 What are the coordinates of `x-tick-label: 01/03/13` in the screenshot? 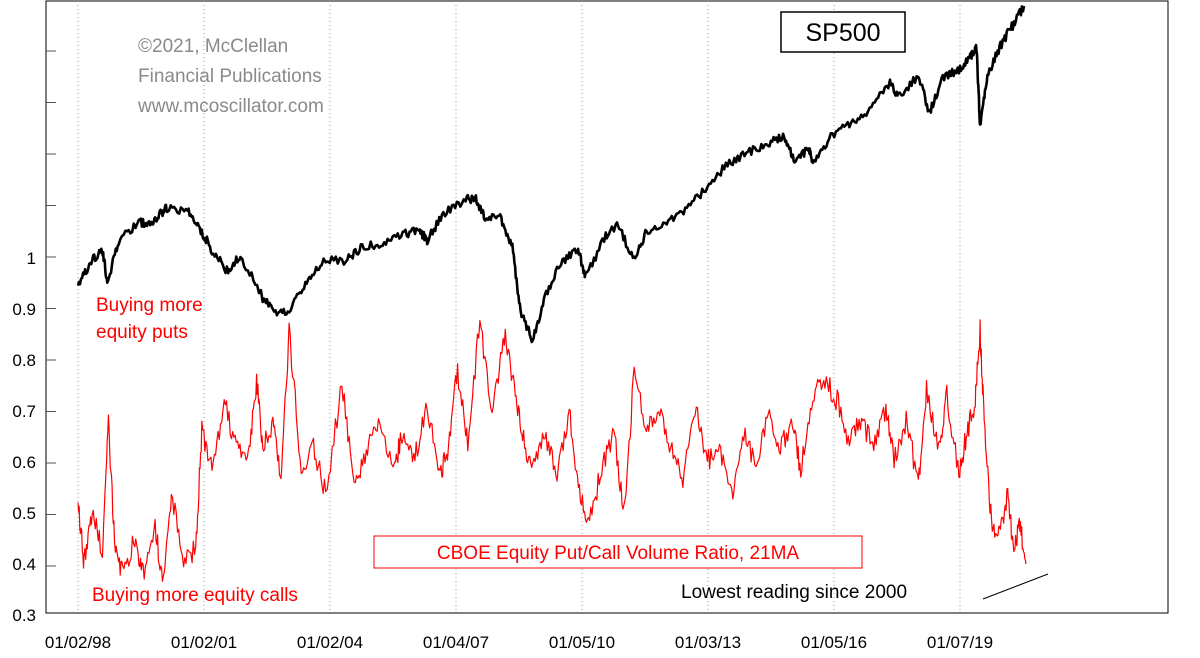 It's located at (708, 642).